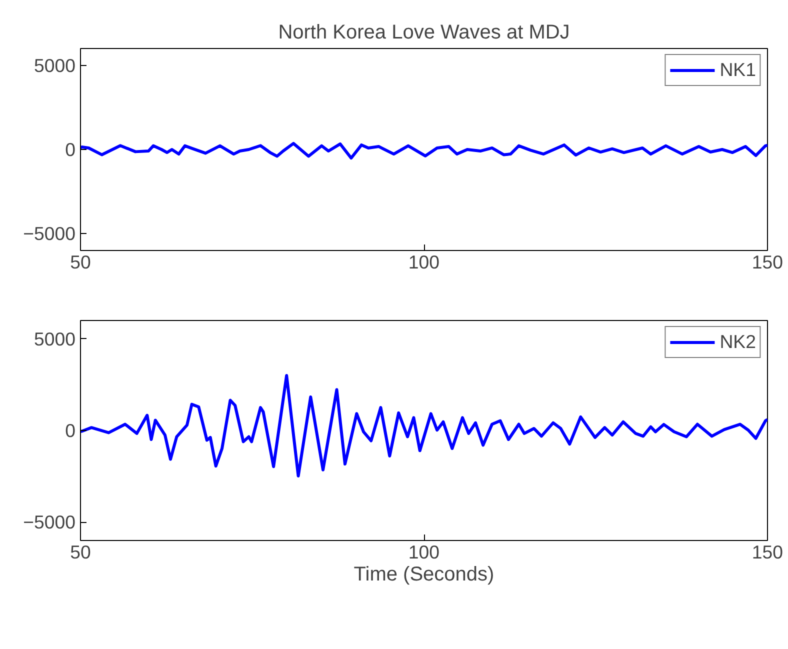 The width and height of the screenshot is (788, 649). What do you see at coordinates (424, 33) in the screenshot?
I see `chart-title: North Korea Love Waves at MDJ` at bounding box center [424, 33].